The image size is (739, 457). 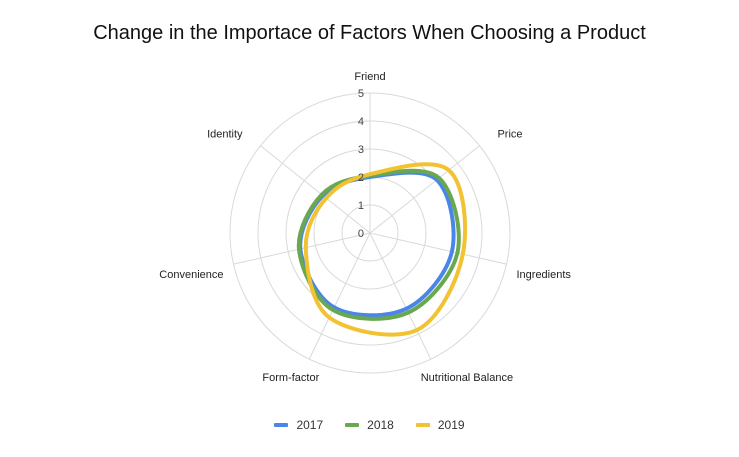 What do you see at coordinates (361, 122) in the screenshot?
I see `r-tick-label: 4` at bounding box center [361, 122].